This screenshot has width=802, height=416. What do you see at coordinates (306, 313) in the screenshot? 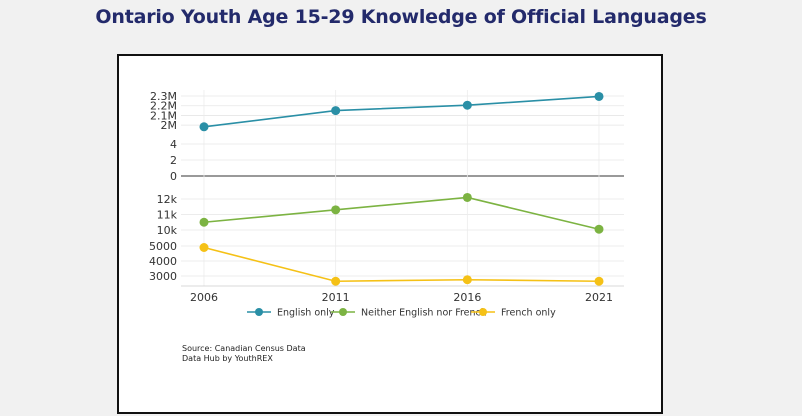
I see `legend-label: English only` at bounding box center [306, 313].